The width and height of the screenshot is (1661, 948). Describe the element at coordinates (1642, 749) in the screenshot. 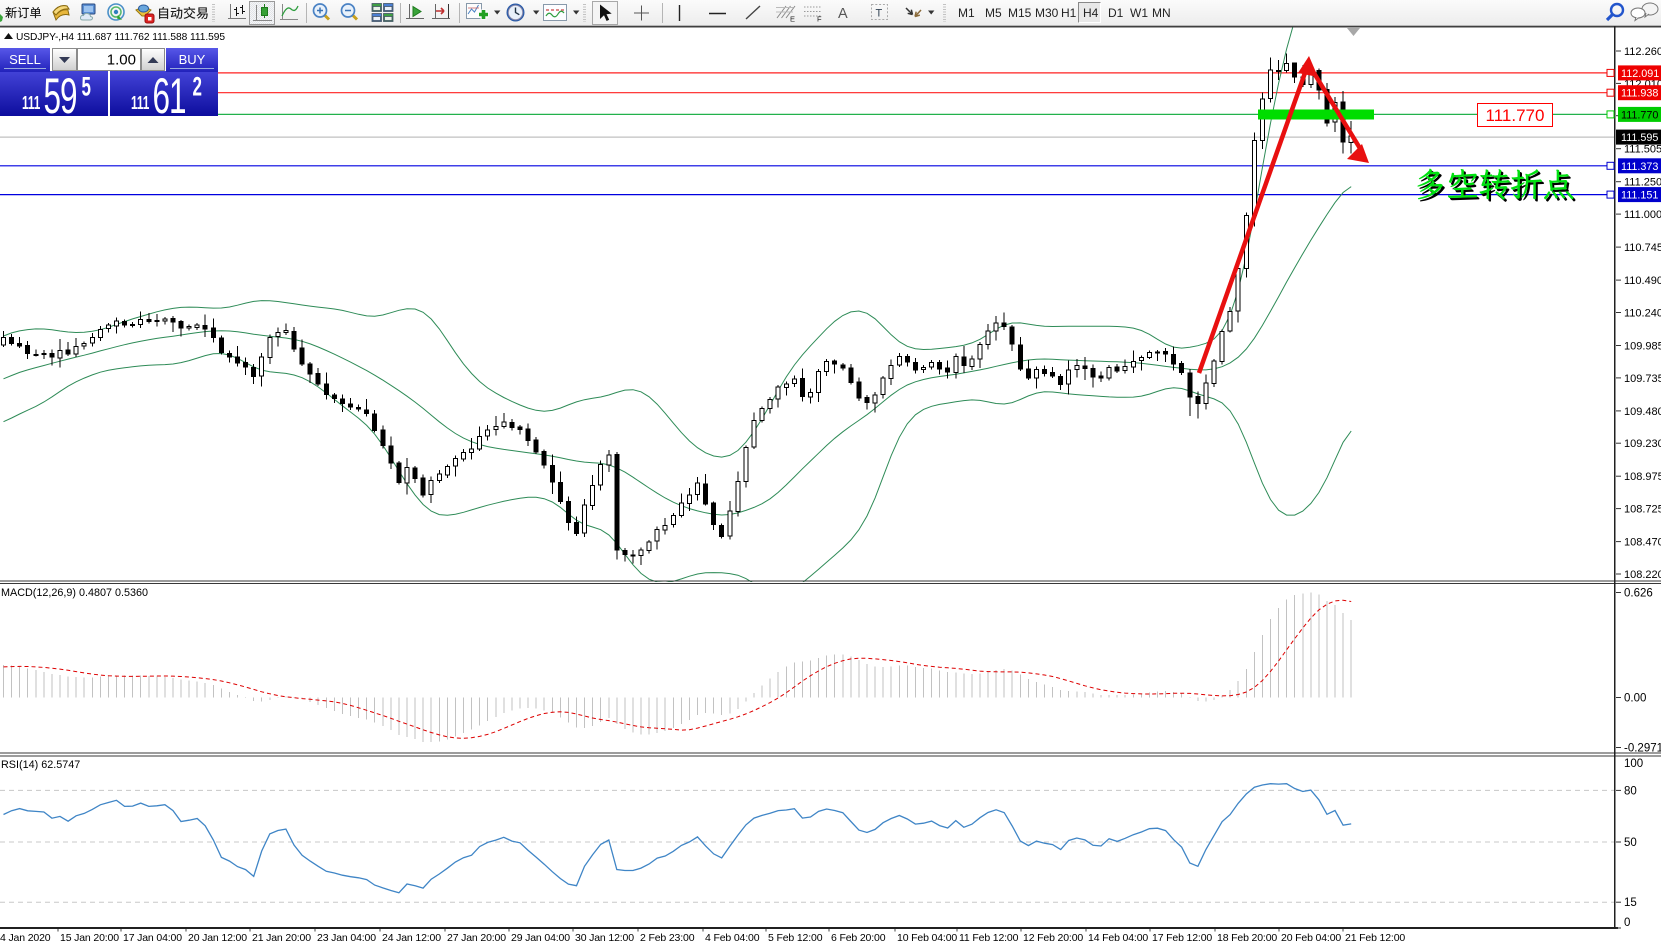

I see `svg-text: -0.2971` at that location.